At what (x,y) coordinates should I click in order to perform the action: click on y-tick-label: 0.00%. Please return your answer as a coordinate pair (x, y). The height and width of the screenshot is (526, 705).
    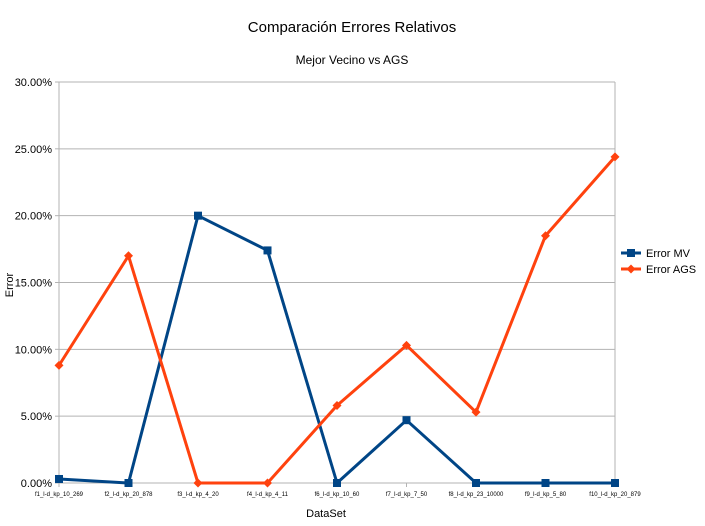
    Looking at the image, I should click on (36, 484).